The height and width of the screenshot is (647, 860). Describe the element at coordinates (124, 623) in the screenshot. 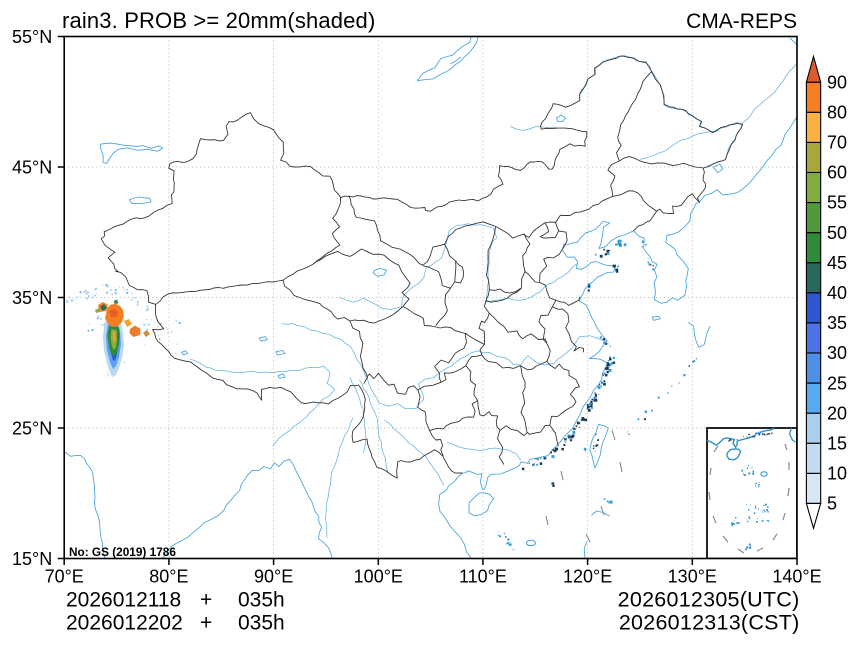

I see `svg-text: 2026012202` at that location.